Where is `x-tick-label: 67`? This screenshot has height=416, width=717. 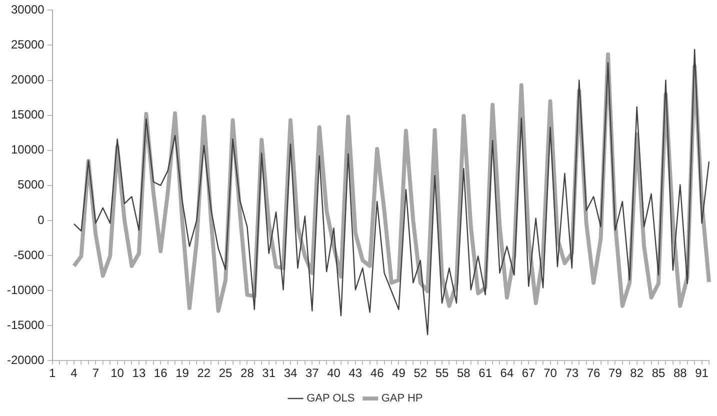 x-tick-label: 67 is located at coordinates (529, 373).